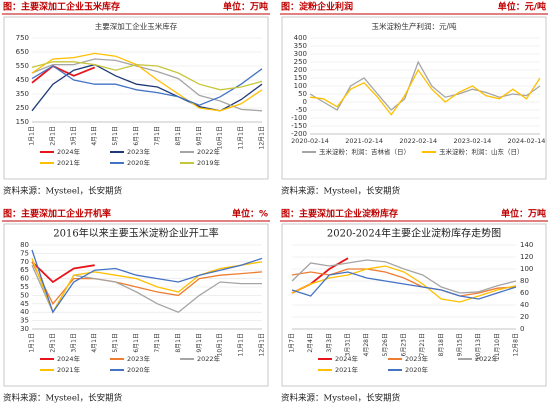  I want to click on legend-label: 2023年, so click(139, 151).